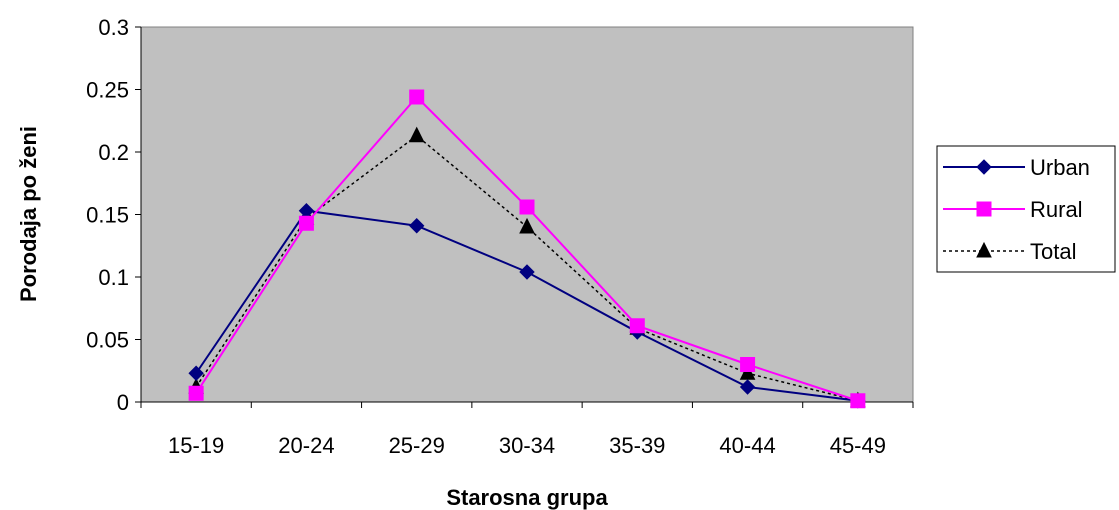  Describe the element at coordinates (858, 445) in the screenshot. I see `x-tick-label: 45-49` at that location.